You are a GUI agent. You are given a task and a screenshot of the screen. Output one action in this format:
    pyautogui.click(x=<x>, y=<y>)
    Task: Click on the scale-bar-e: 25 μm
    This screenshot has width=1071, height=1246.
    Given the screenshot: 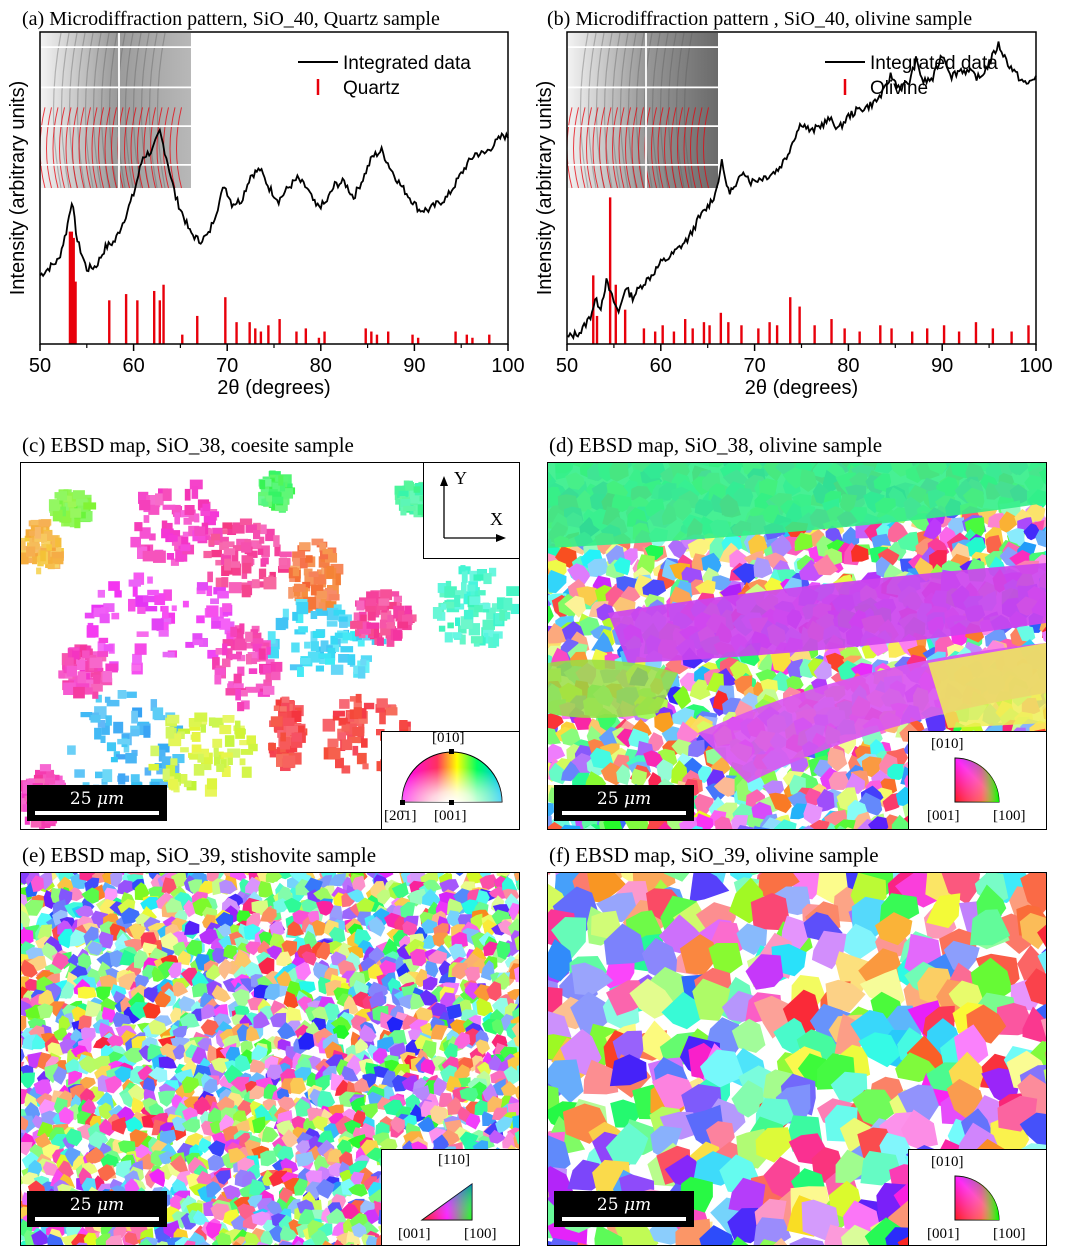 What is the action you would take?
    pyautogui.click(x=97, y=1209)
    